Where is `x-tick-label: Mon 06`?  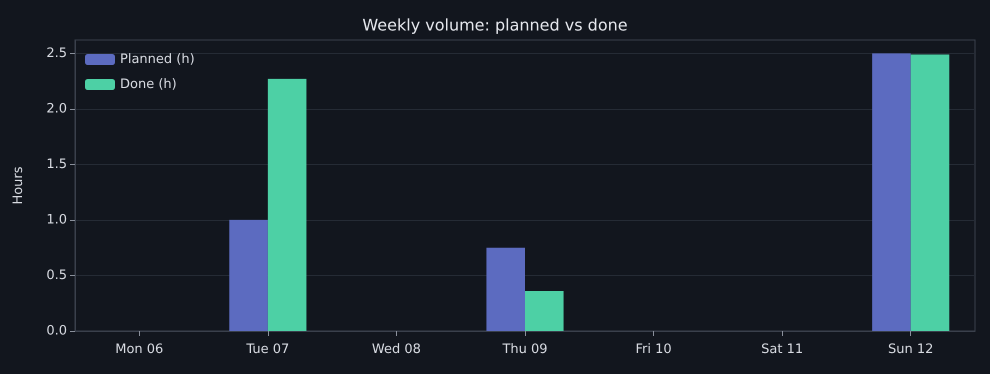 x-tick-label: Mon 06 is located at coordinates (139, 349).